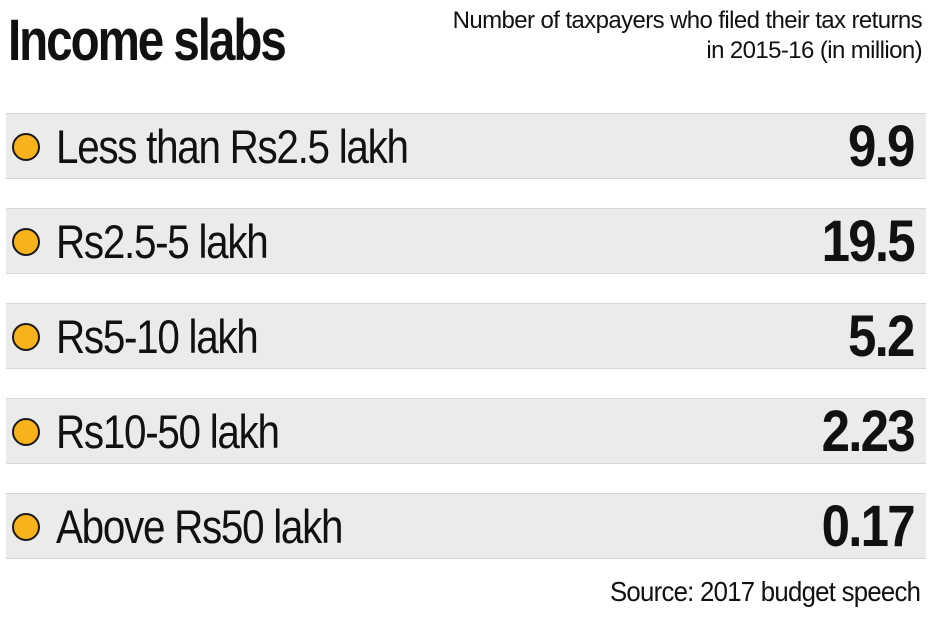  I want to click on row-value: 2.23, so click(868, 431).